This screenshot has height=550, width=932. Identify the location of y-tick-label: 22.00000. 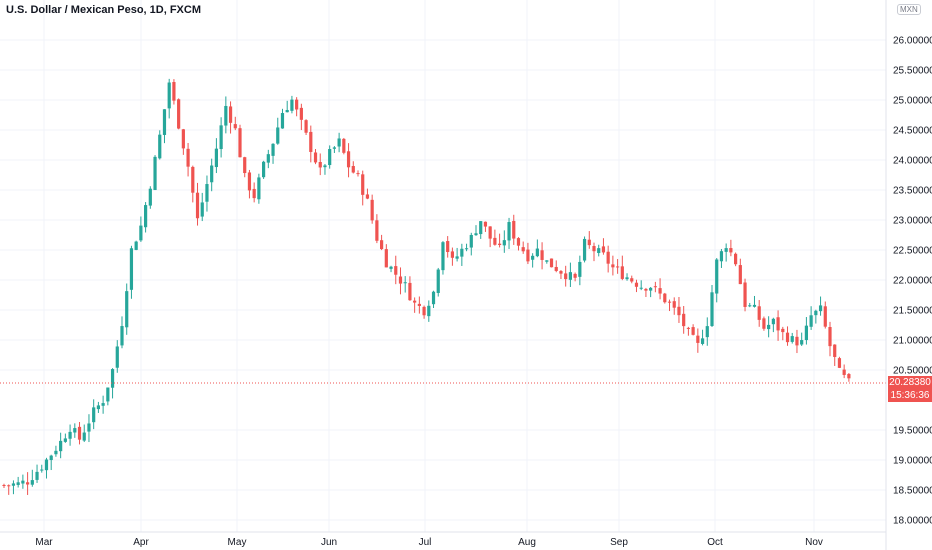
(912, 281).